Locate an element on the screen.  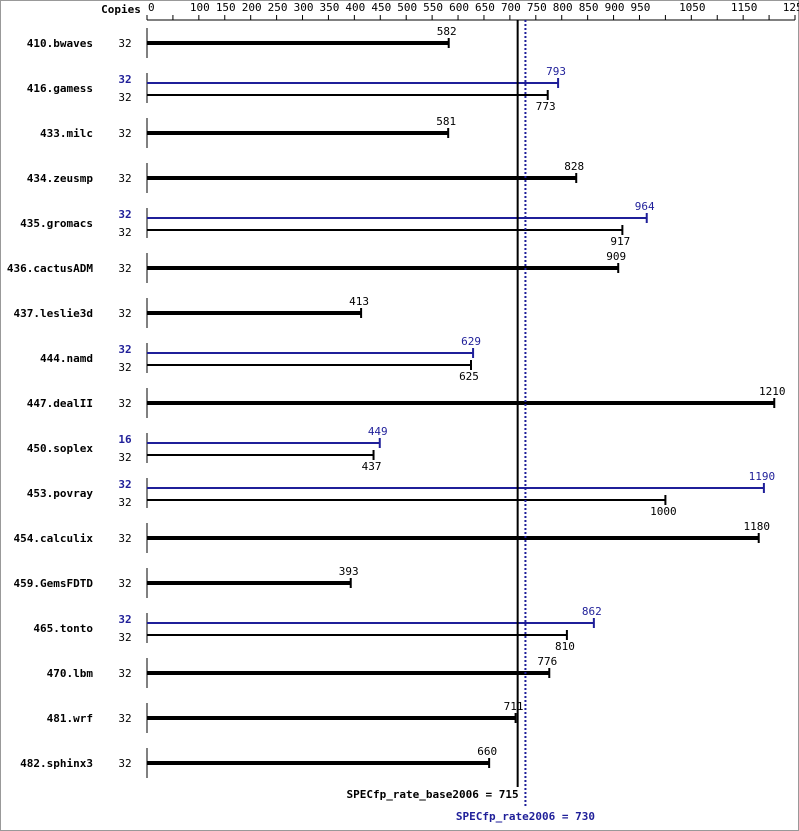
value-label: 773 is located at coordinates (546, 106).